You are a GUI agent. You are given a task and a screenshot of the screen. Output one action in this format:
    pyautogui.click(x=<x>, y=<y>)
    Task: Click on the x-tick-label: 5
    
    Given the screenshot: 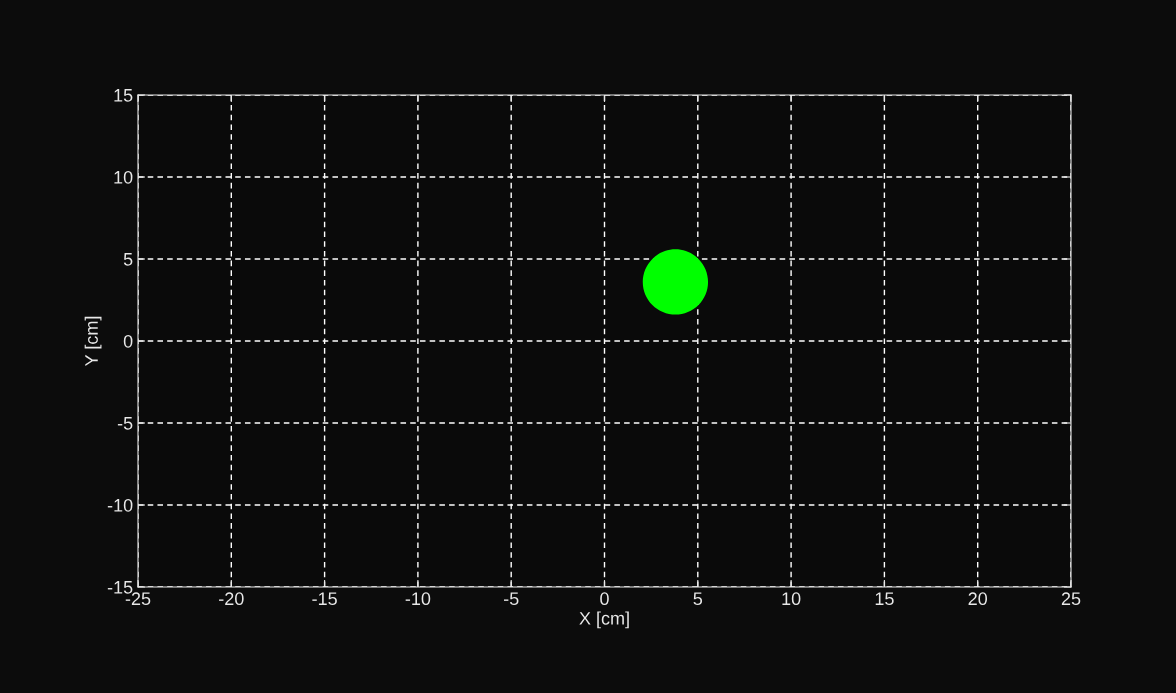 What is the action you would take?
    pyautogui.click(x=698, y=599)
    